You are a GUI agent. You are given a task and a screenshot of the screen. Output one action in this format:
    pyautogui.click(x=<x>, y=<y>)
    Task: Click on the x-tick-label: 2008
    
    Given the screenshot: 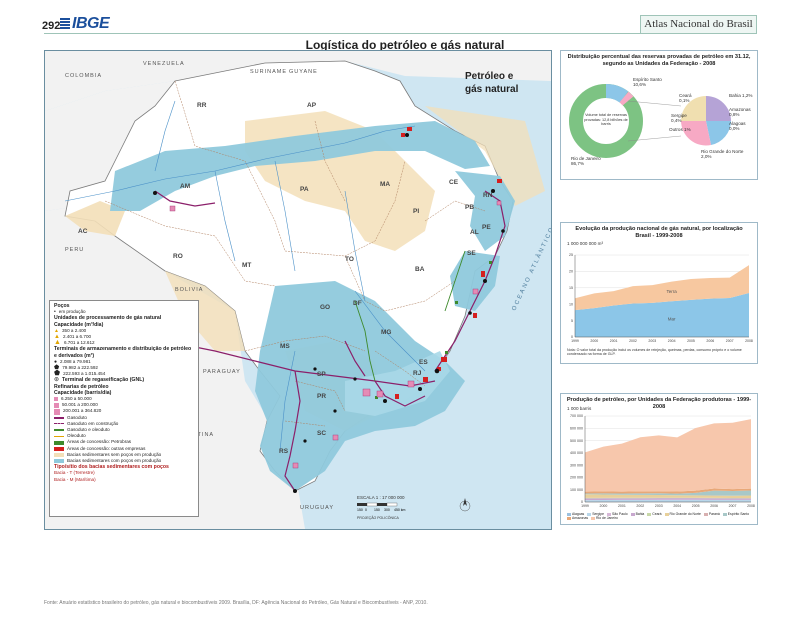 What is the action you would take?
    pyautogui.click(x=749, y=341)
    